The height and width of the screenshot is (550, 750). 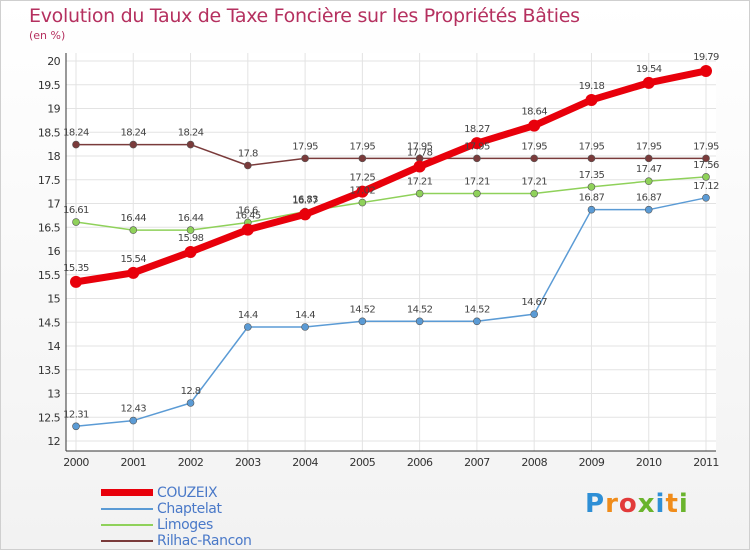 What do you see at coordinates (628, 504) in the screenshot?
I see `logo-letter: o` at bounding box center [628, 504].